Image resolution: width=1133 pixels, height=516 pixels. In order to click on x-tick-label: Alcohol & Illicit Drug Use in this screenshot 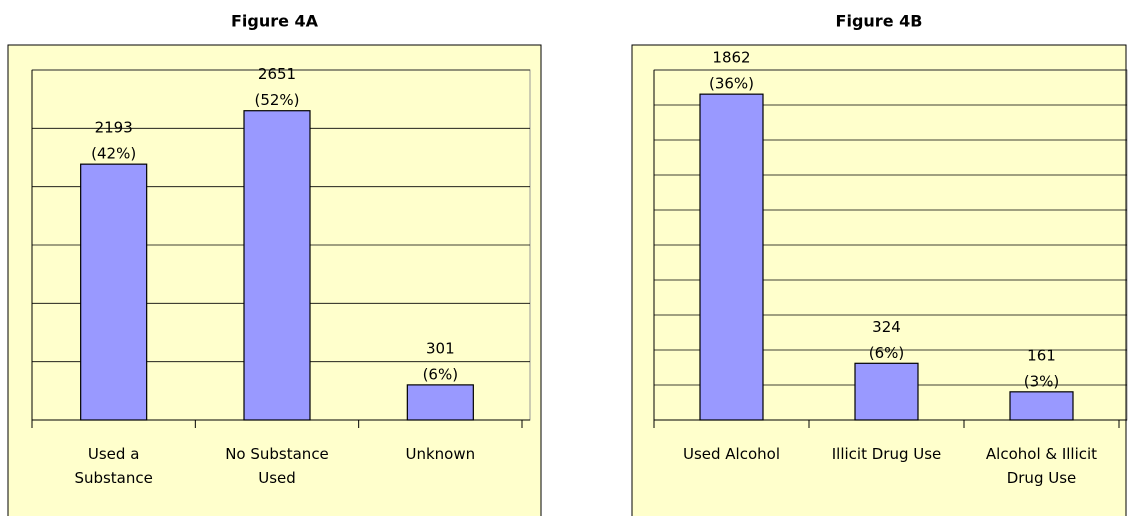, I will do `click(1041, 466)`.